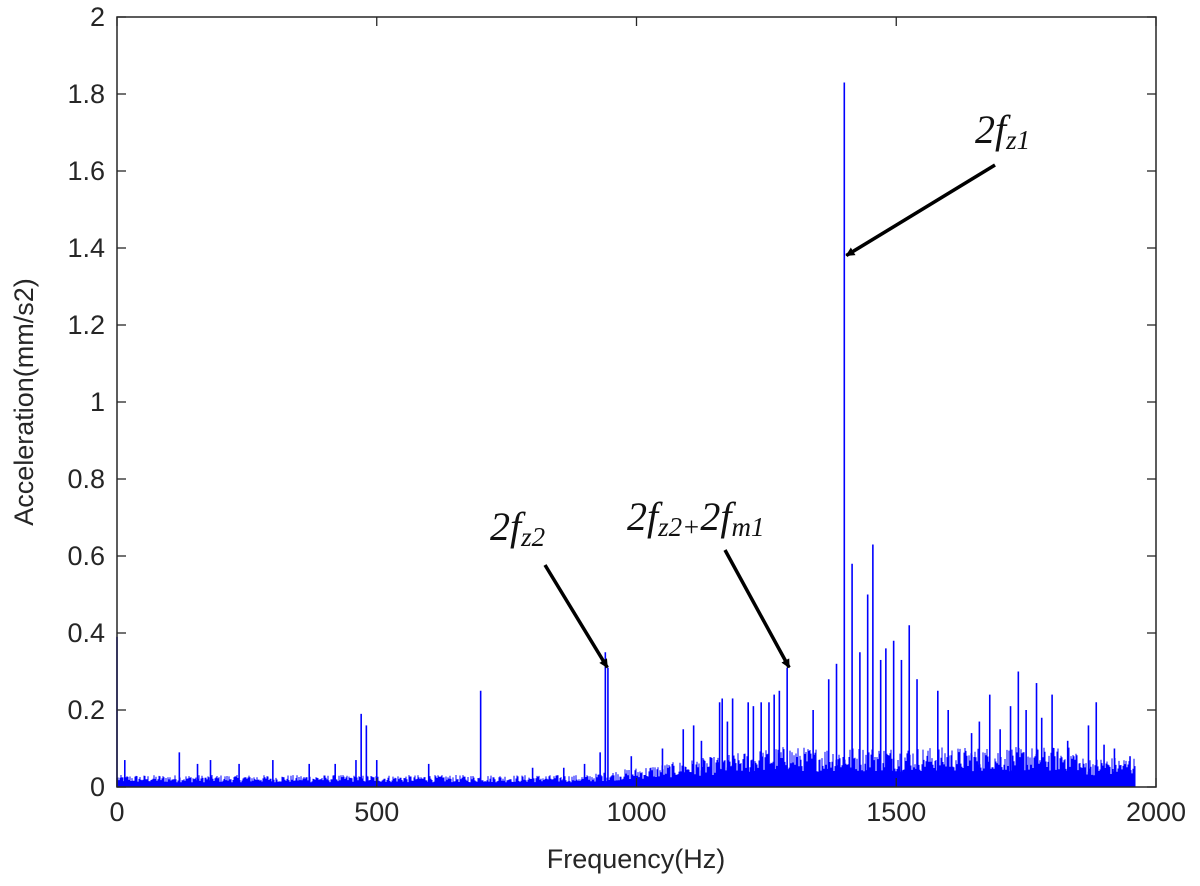 This screenshot has height=886, width=1200. Describe the element at coordinates (636, 859) in the screenshot. I see `x-axis-label: Frequency(Hz)` at that location.